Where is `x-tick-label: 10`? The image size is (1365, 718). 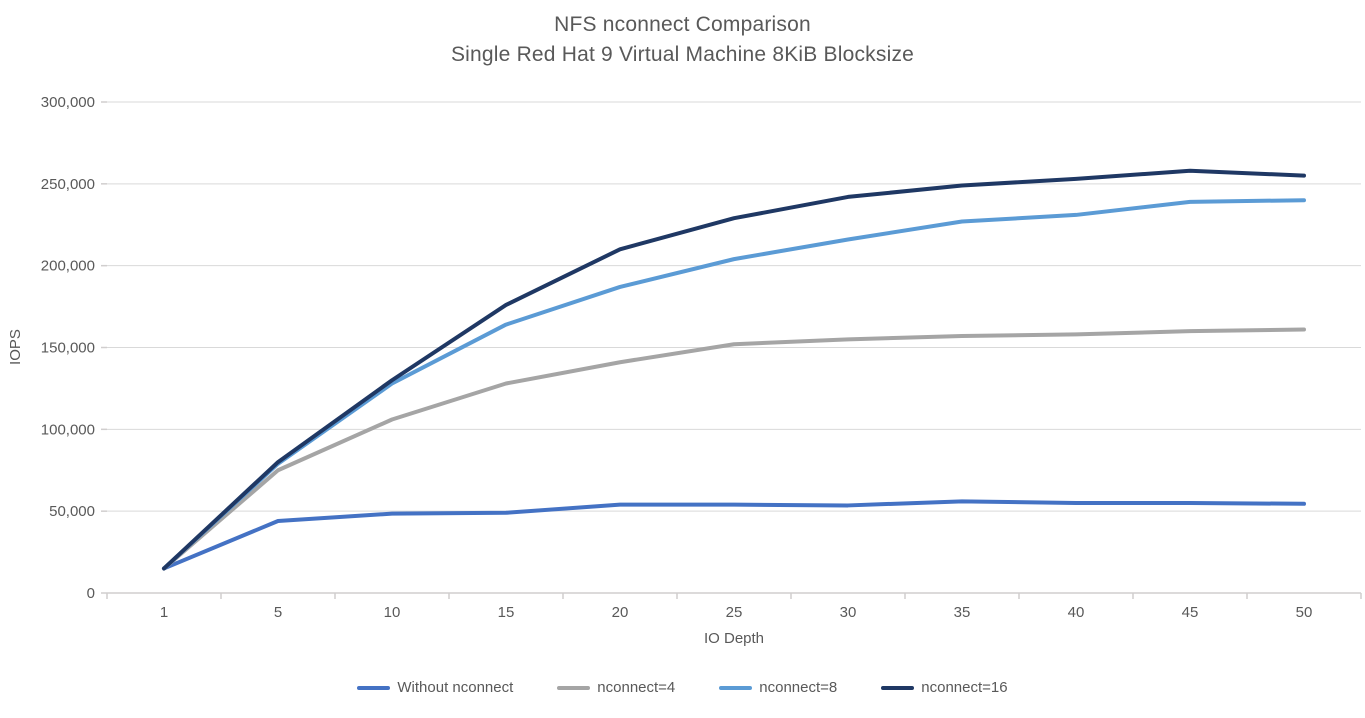
x-tick-label: 10 is located at coordinates (392, 612).